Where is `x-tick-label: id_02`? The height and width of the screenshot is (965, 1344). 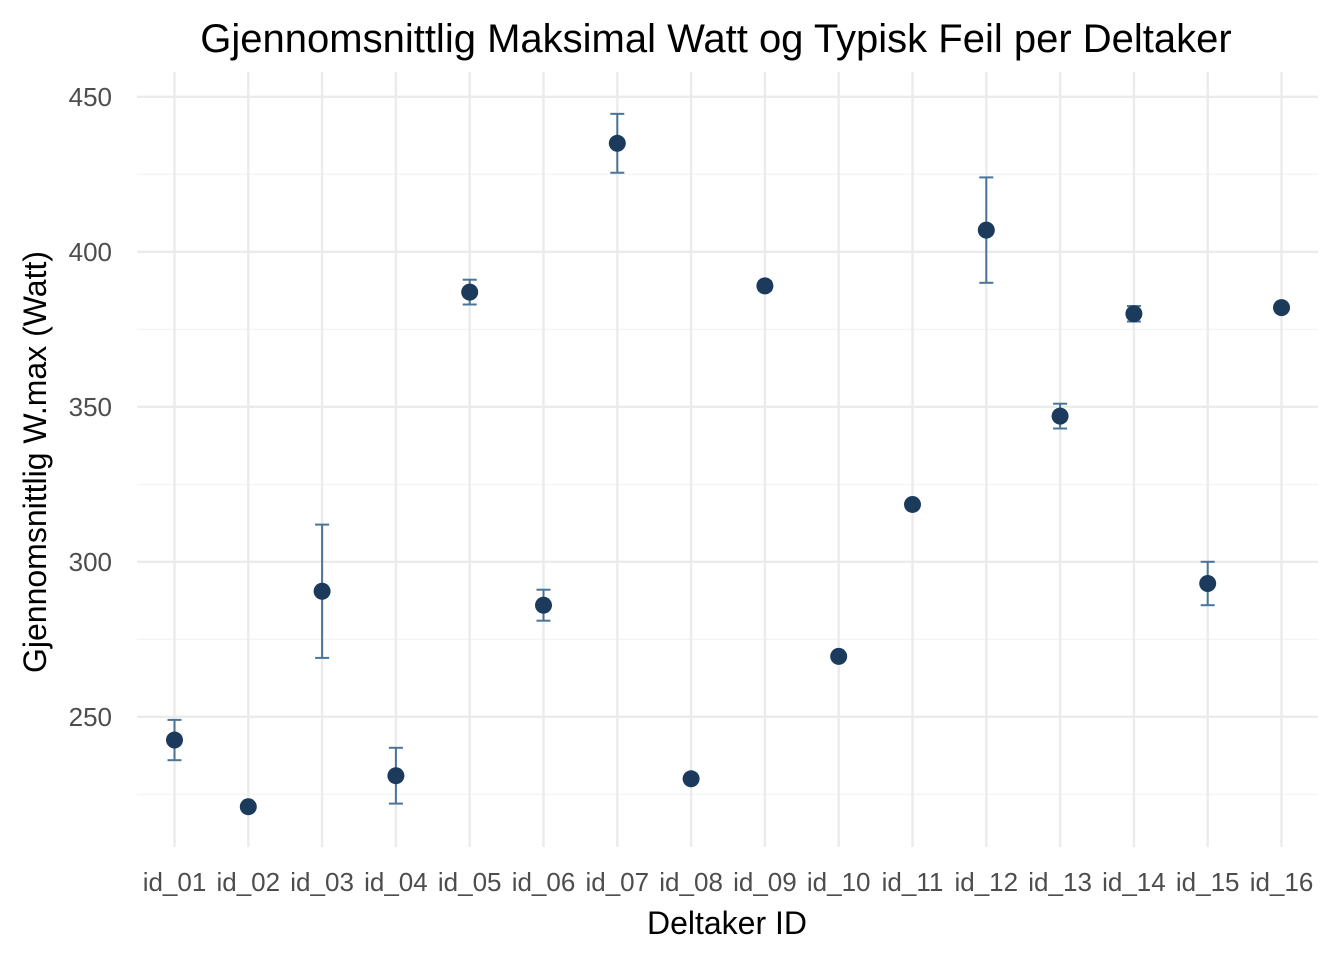
x-tick-label: id_02 is located at coordinates (248, 882).